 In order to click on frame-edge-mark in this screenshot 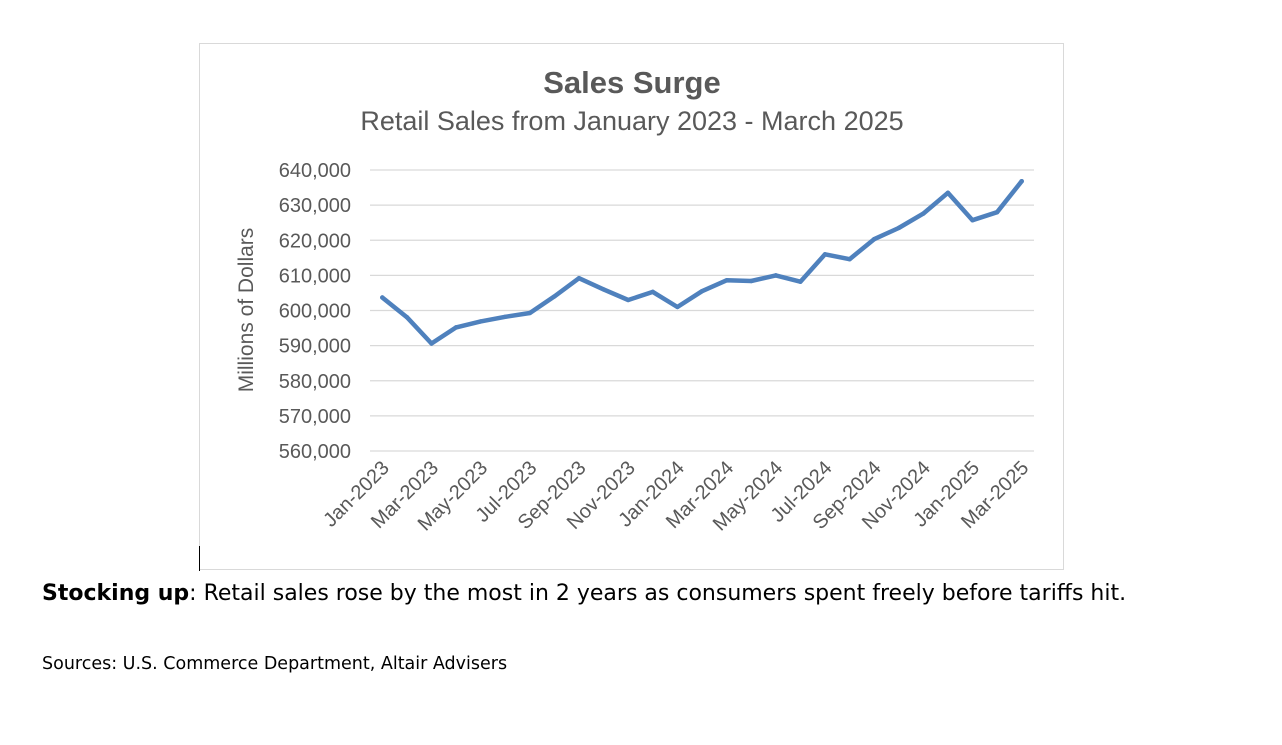, I will do `click(199, 558)`.